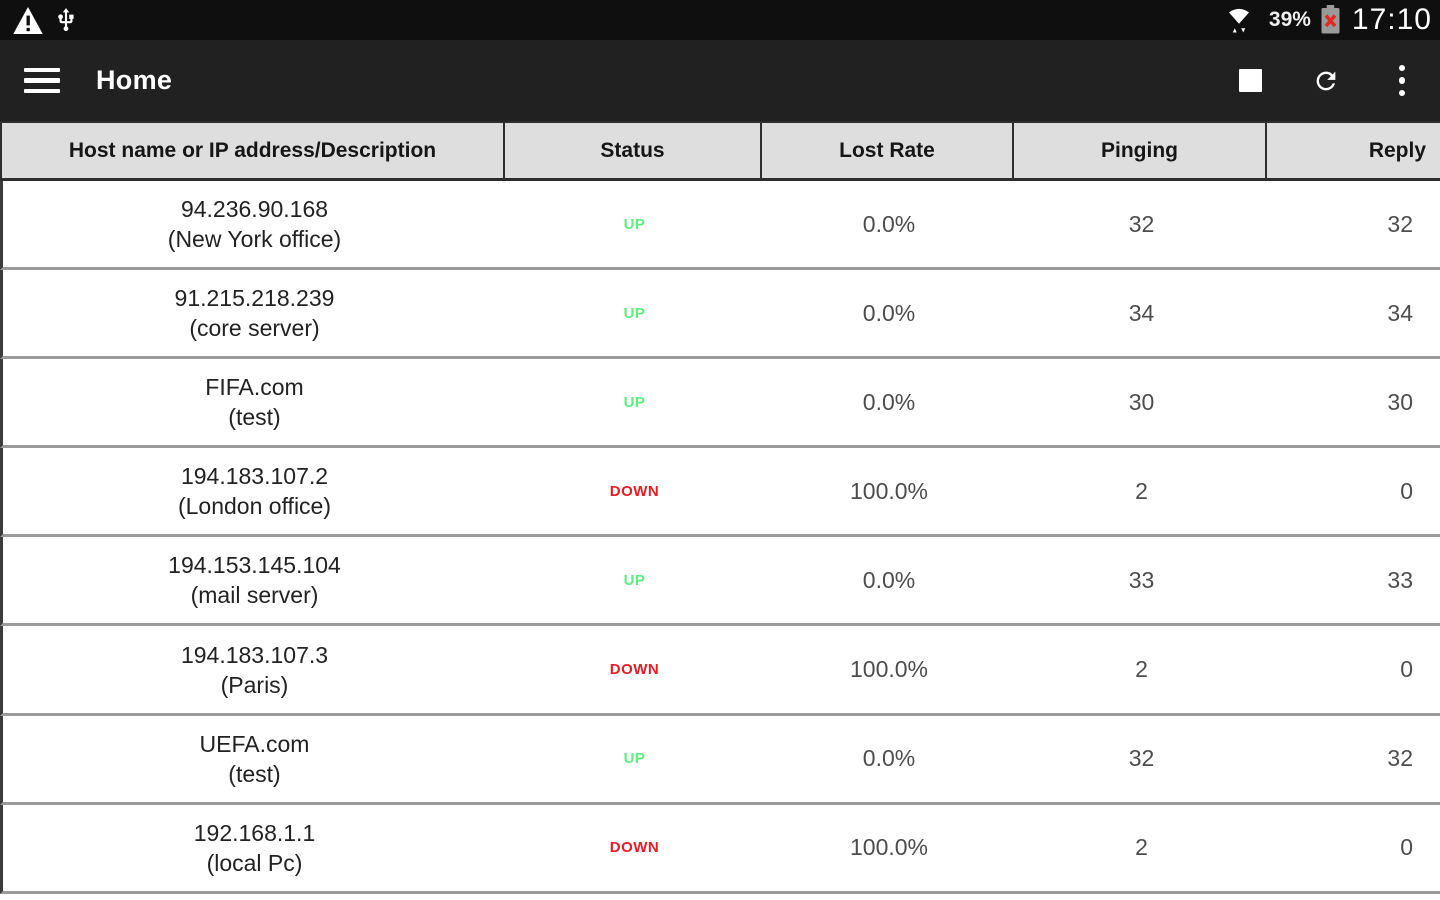 This screenshot has width=1440, height=900. What do you see at coordinates (1354, 759) in the screenshot?
I see `reply-cell: 32` at bounding box center [1354, 759].